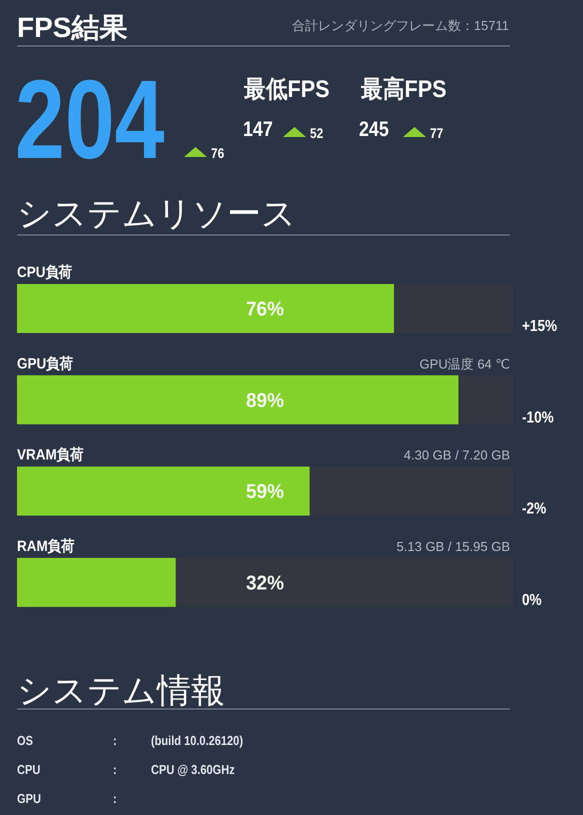  I want to click on category: CPU負荷, so click(44, 273).